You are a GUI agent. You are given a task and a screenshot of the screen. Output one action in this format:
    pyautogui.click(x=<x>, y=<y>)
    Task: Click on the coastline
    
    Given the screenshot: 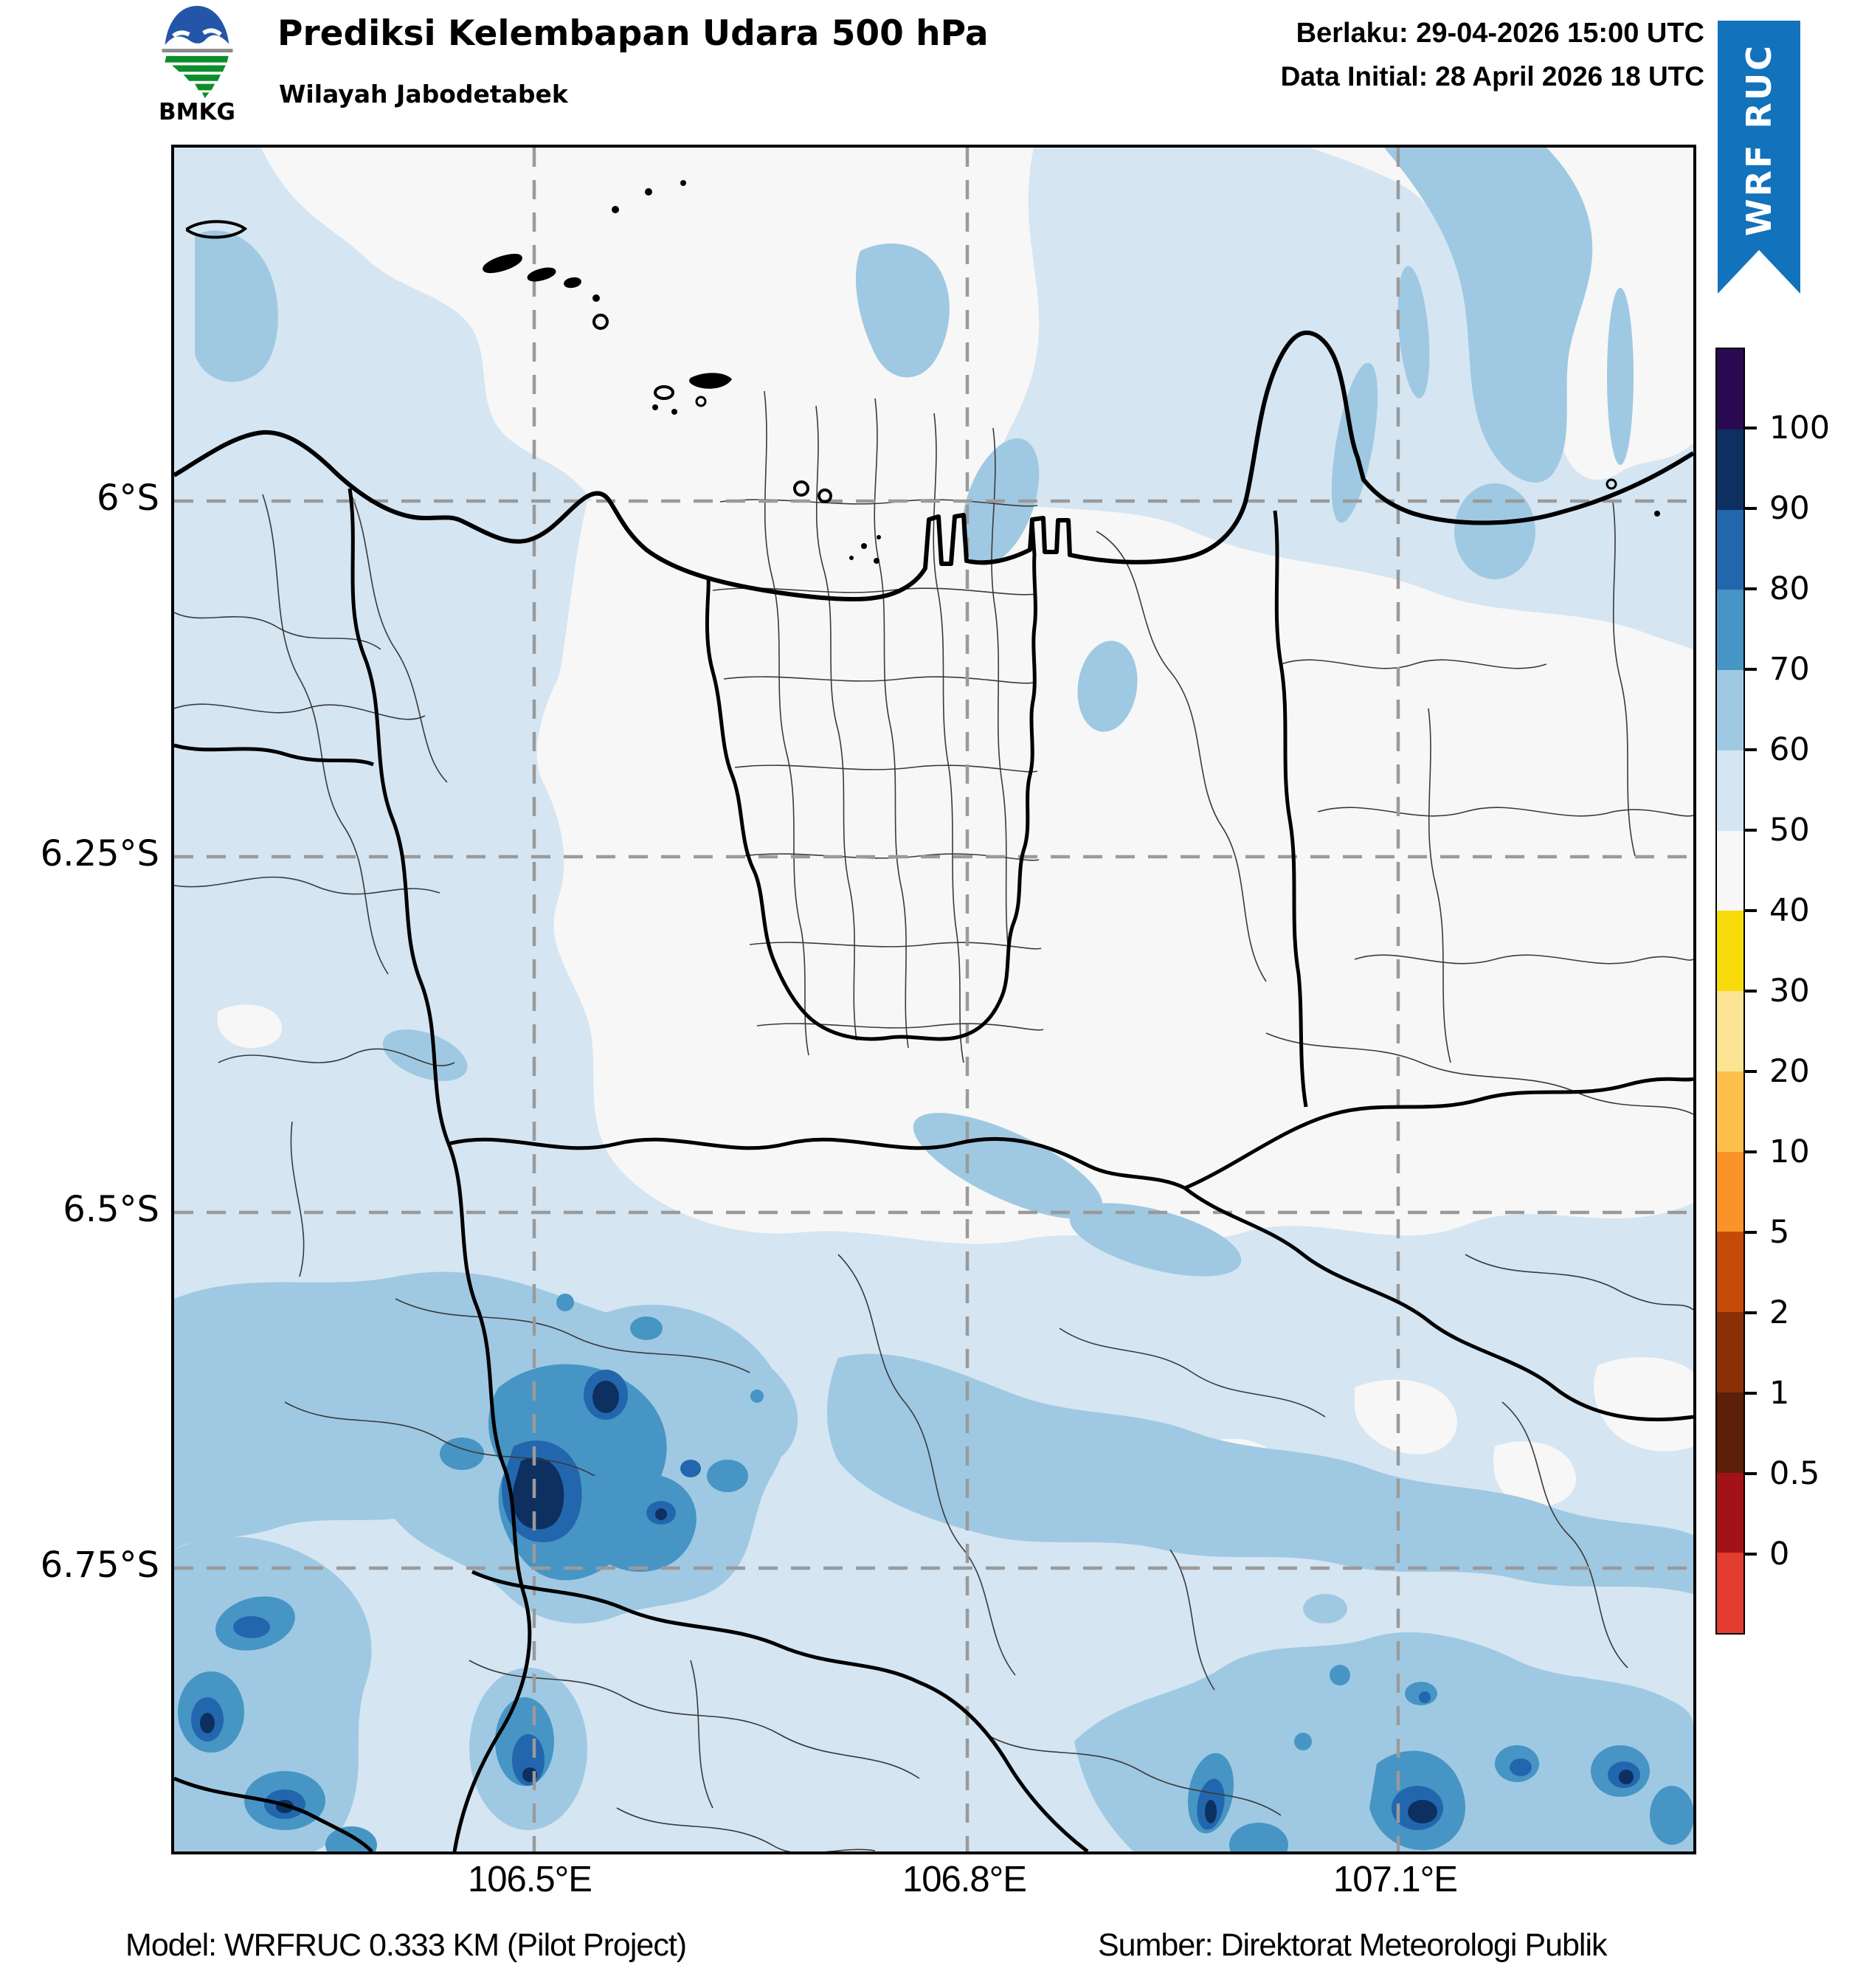 What is the action you would take?
    pyautogui.click(x=933, y=465)
    